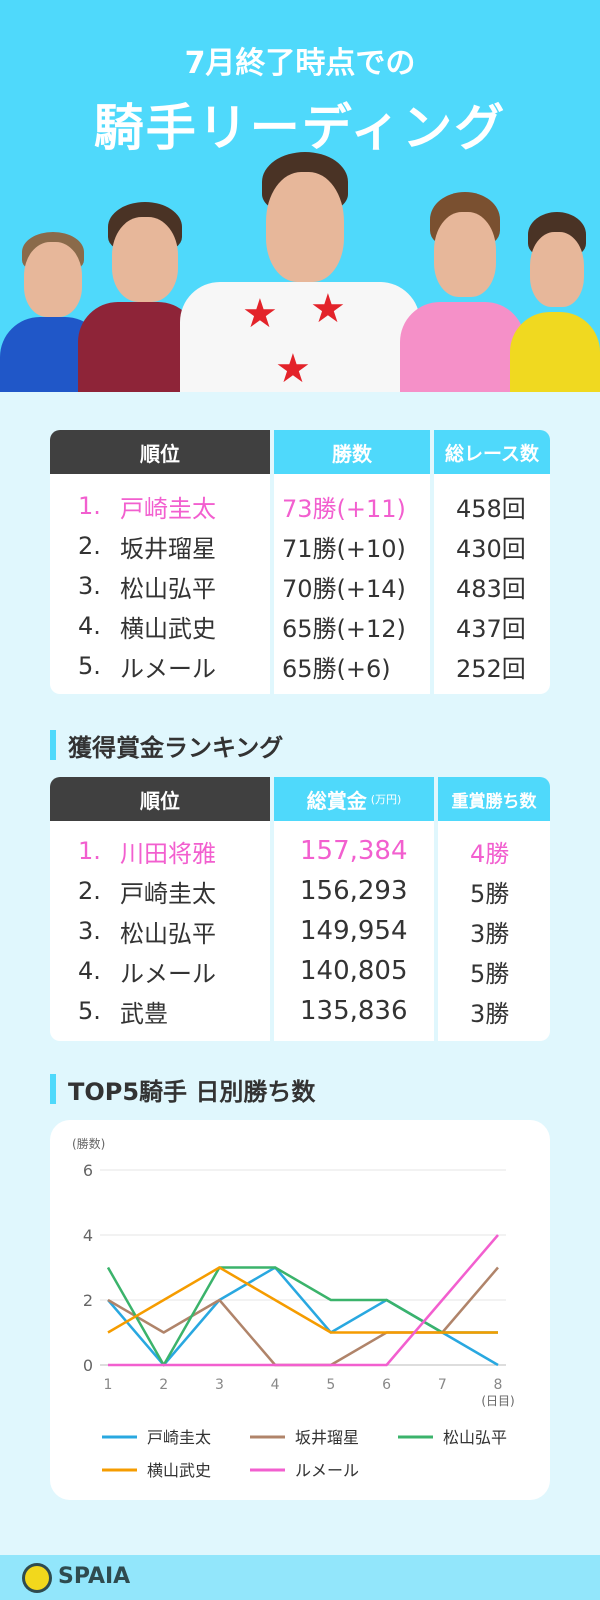 This screenshot has height=1600, width=600. Describe the element at coordinates (166, 745) in the screenshot. I see `prize-section-title: 獲得賞金ランキング` at that location.